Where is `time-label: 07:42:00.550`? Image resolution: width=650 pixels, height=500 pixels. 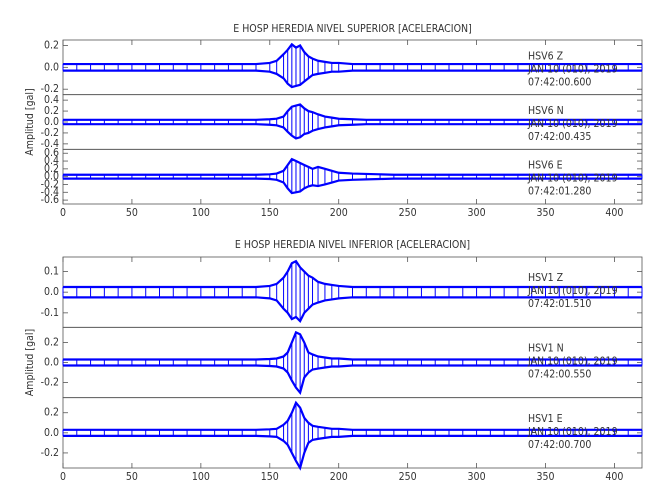 time-label: 07:42:00.550 is located at coordinates (559, 374).